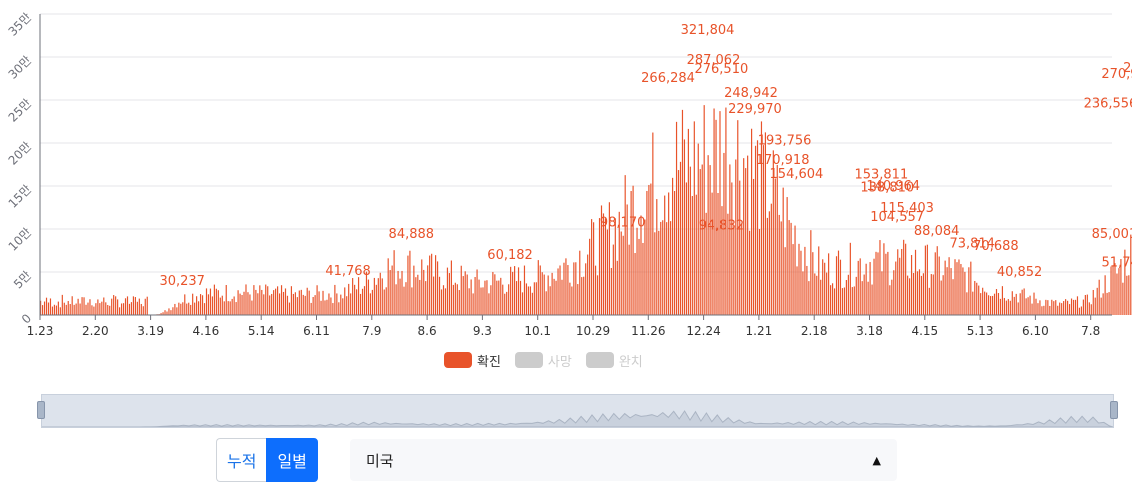 Image resolution: width=1132 pixels, height=493 pixels. What do you see at coordinates (577, 411) in the screenshot?
I see `data-zoom-slider` at bounding box center [577, 411].